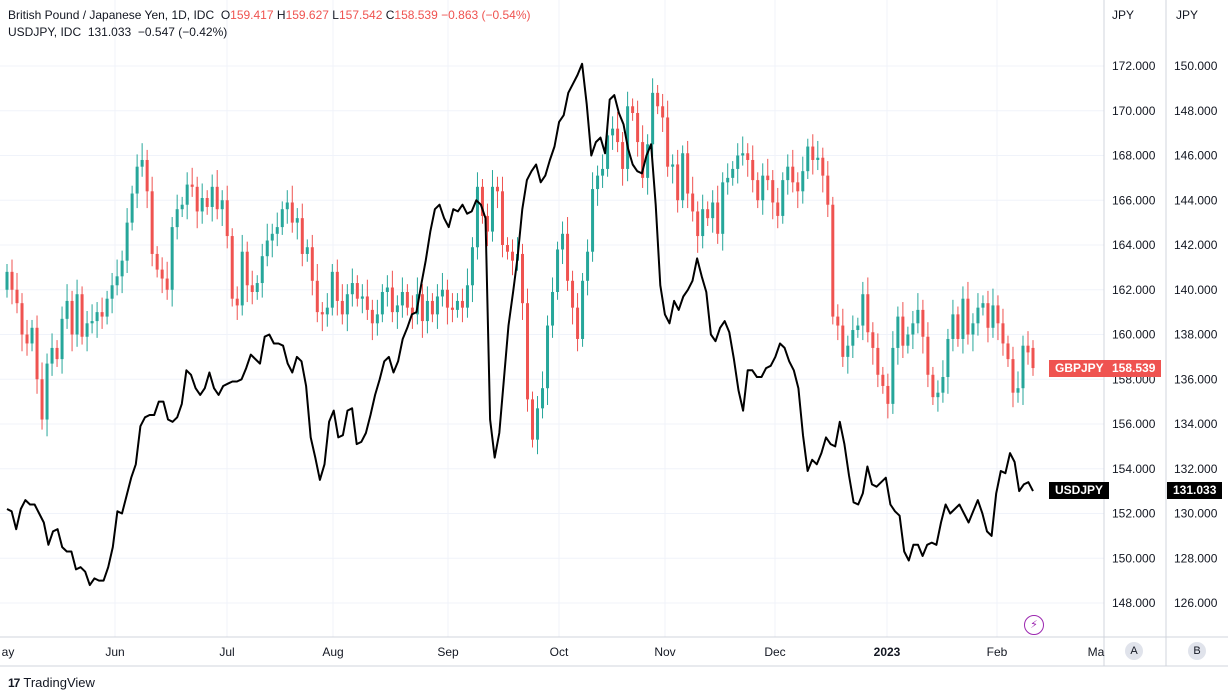  What do you see at coordinates (45, 32) in the screenshot?
I see `usdjpy-title: USDJPY, IDC` at bounding box center [45, 32].